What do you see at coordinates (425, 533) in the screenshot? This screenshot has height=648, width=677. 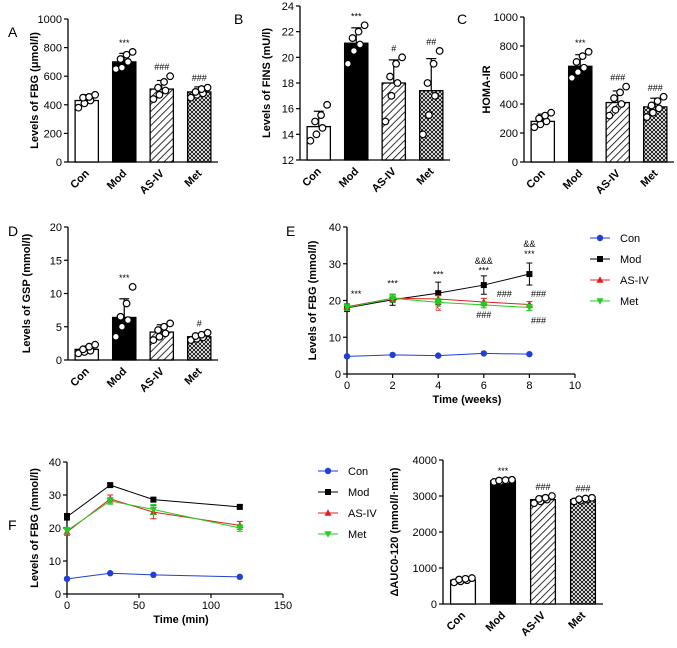 I see `y-tick-label: 2000` at bounding box center [425, 533].